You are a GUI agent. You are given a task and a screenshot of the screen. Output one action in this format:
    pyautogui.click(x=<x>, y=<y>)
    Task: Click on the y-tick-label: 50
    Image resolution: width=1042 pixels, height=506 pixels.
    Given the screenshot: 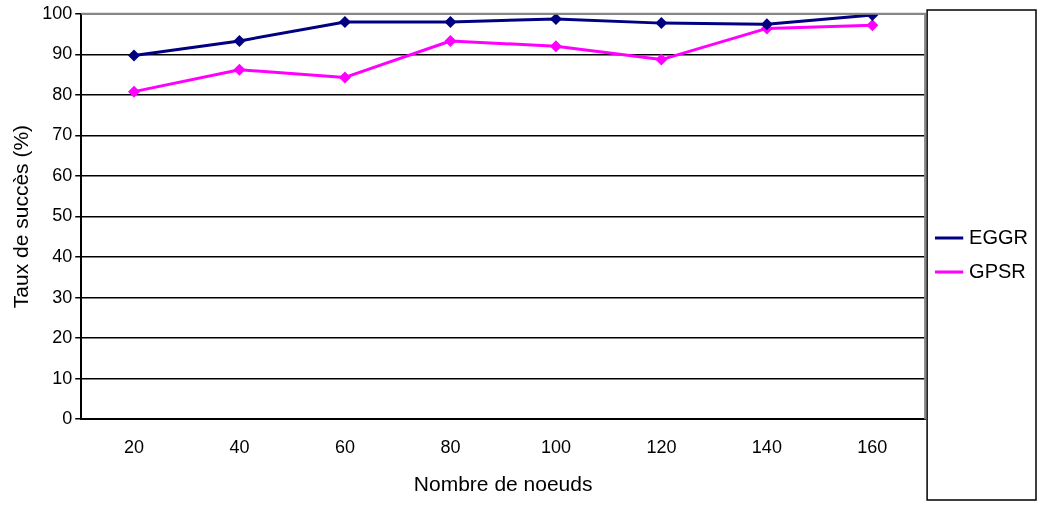 What is the action you would take?
    pyautogui.click(x=62, y=215)
    